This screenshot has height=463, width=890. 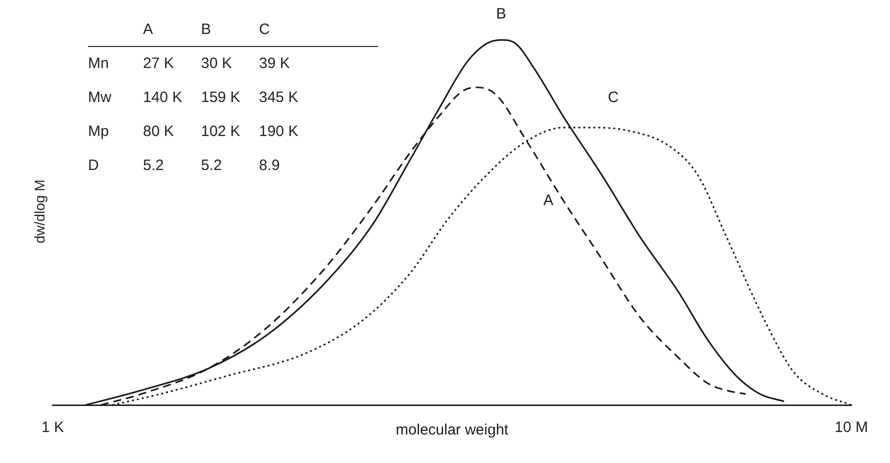 I want to click on text: C, so click(x=265, y=29).